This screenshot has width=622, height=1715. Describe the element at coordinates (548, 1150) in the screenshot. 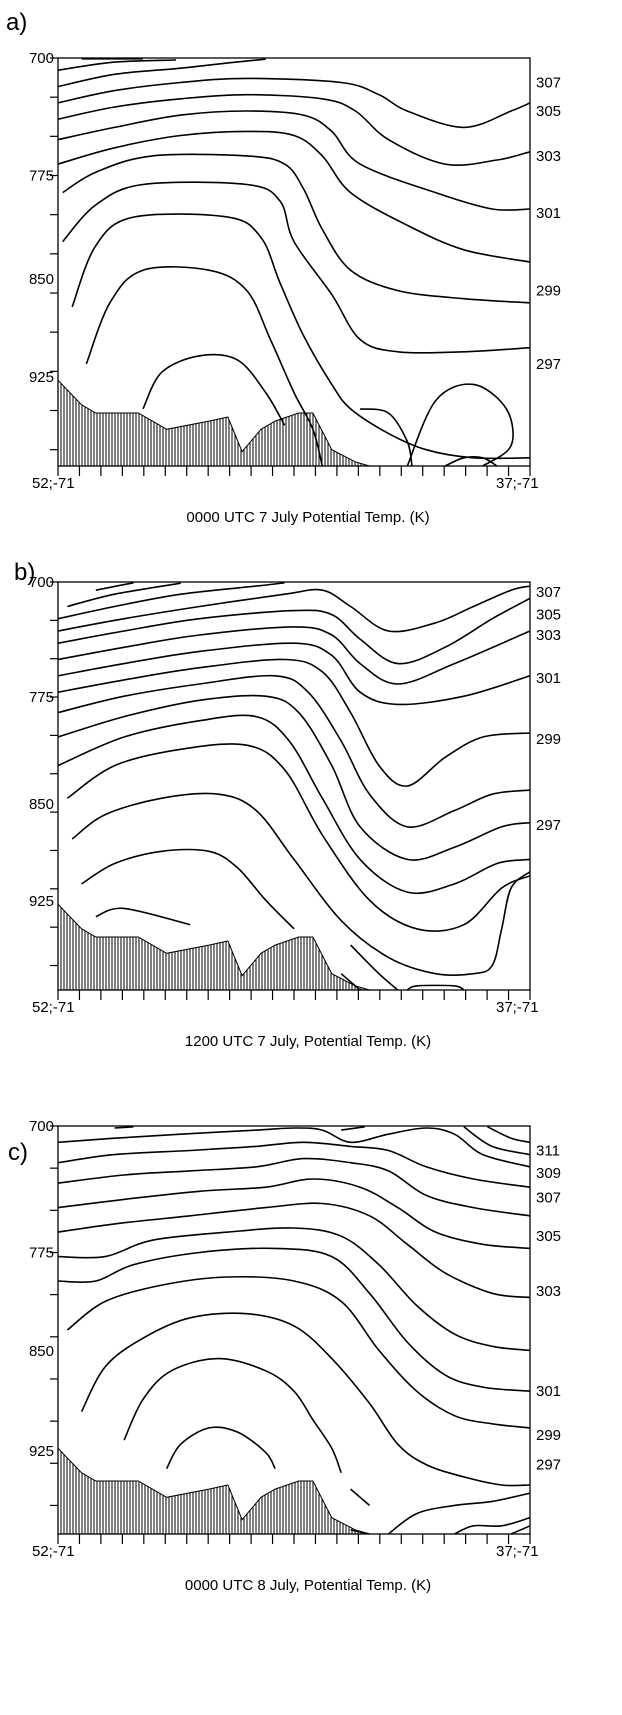

I see `contour-label: 311` at that location.